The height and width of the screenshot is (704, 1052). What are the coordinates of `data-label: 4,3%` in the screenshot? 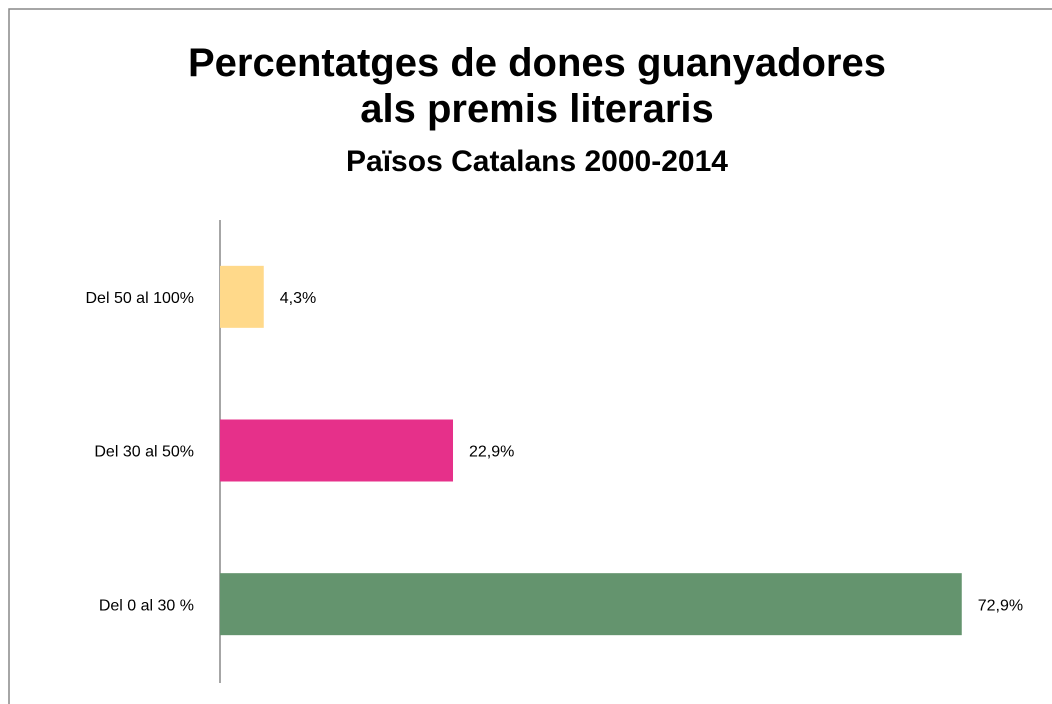 It's located at (298, 298).